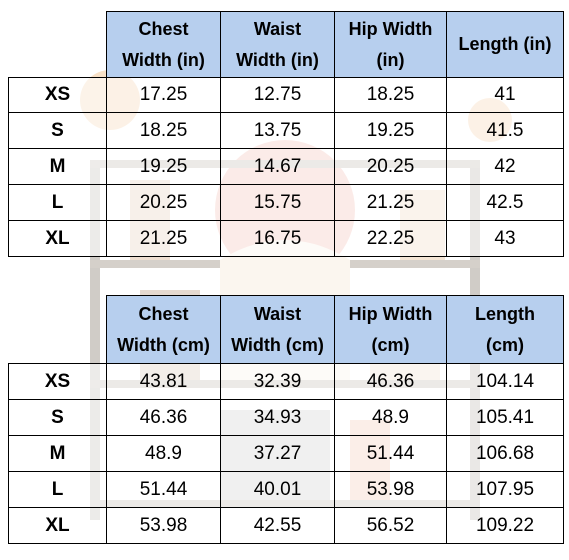  I want to click on hip-value: 53.98, so click(390, 489).